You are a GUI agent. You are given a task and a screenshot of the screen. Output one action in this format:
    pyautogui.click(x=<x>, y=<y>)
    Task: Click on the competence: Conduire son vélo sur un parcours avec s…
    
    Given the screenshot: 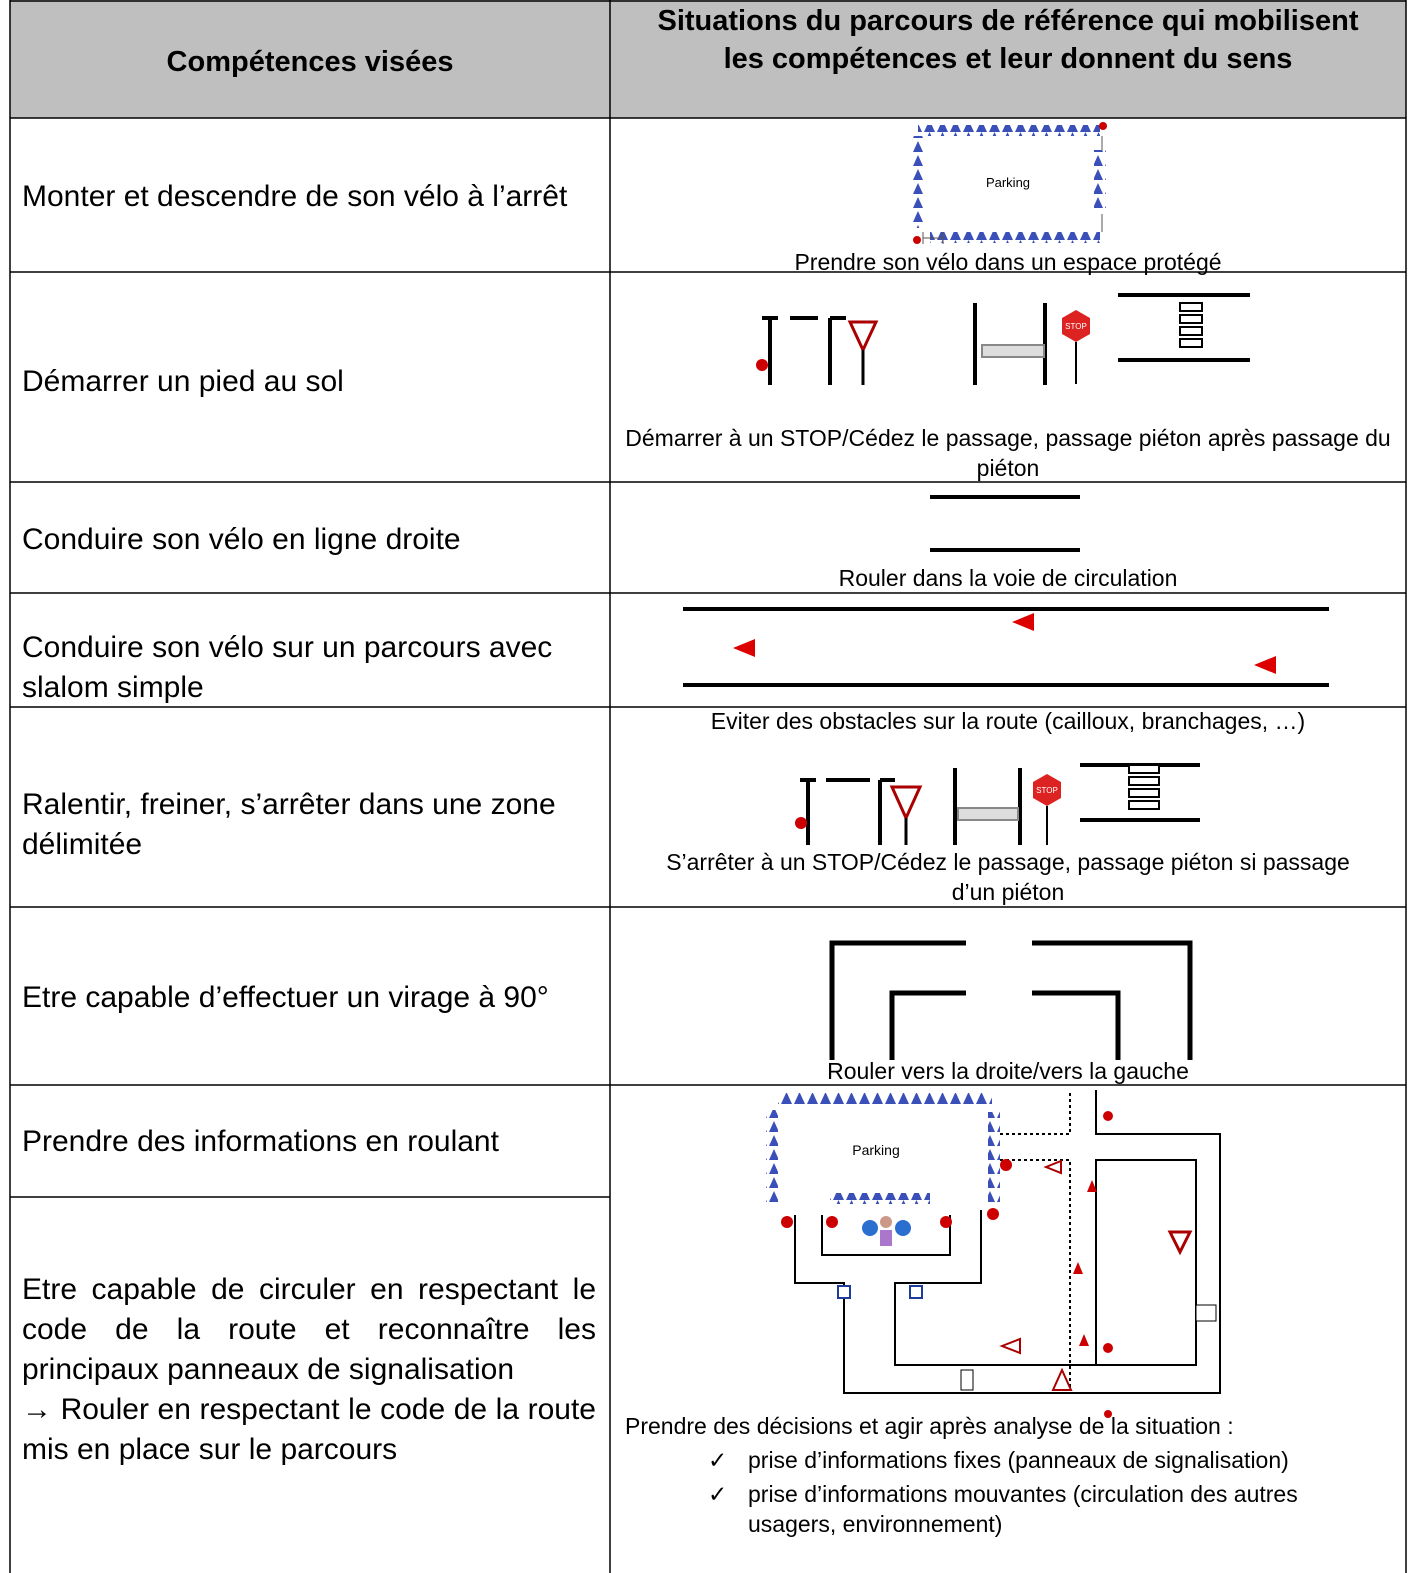 What is the action you would take?
    pyautogui.click(x=287, y=667)
    